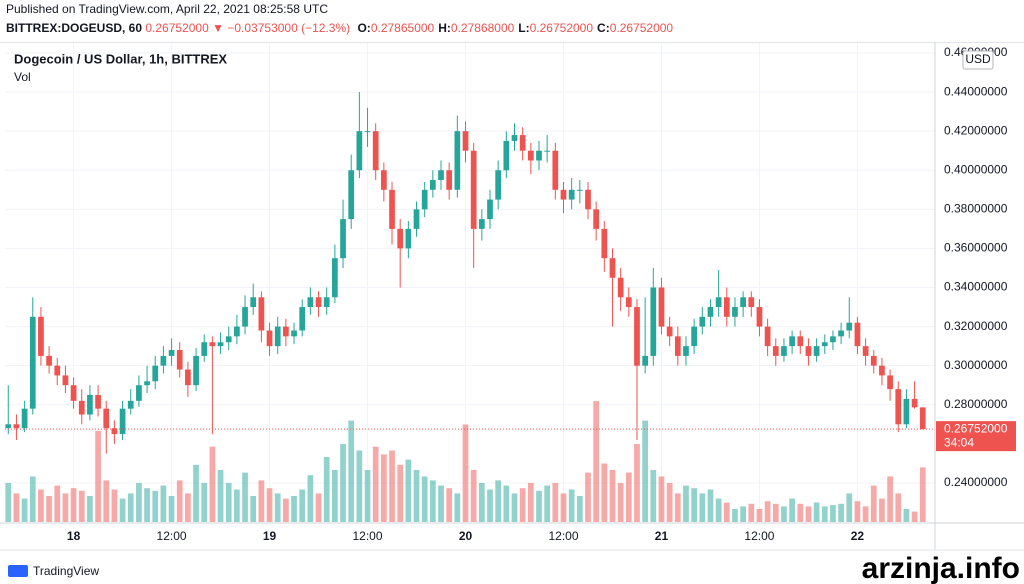 The image size is (1024, 584). I want to click on x-tick-label: 19, so click(270, 536).